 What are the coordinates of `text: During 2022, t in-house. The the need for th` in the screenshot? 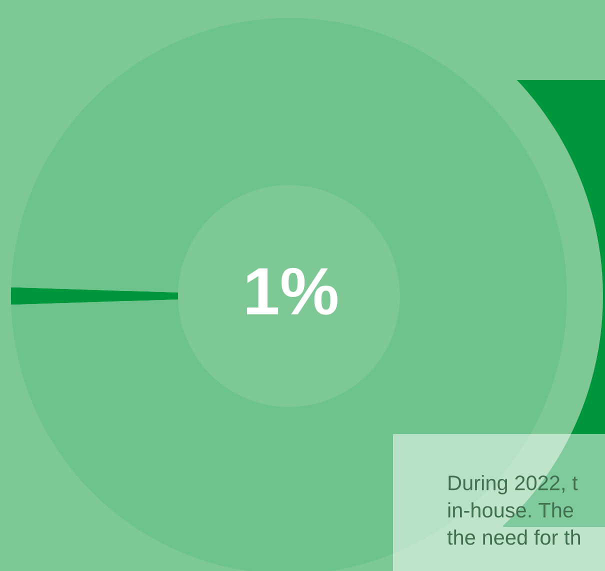 It's located at (513, 510).